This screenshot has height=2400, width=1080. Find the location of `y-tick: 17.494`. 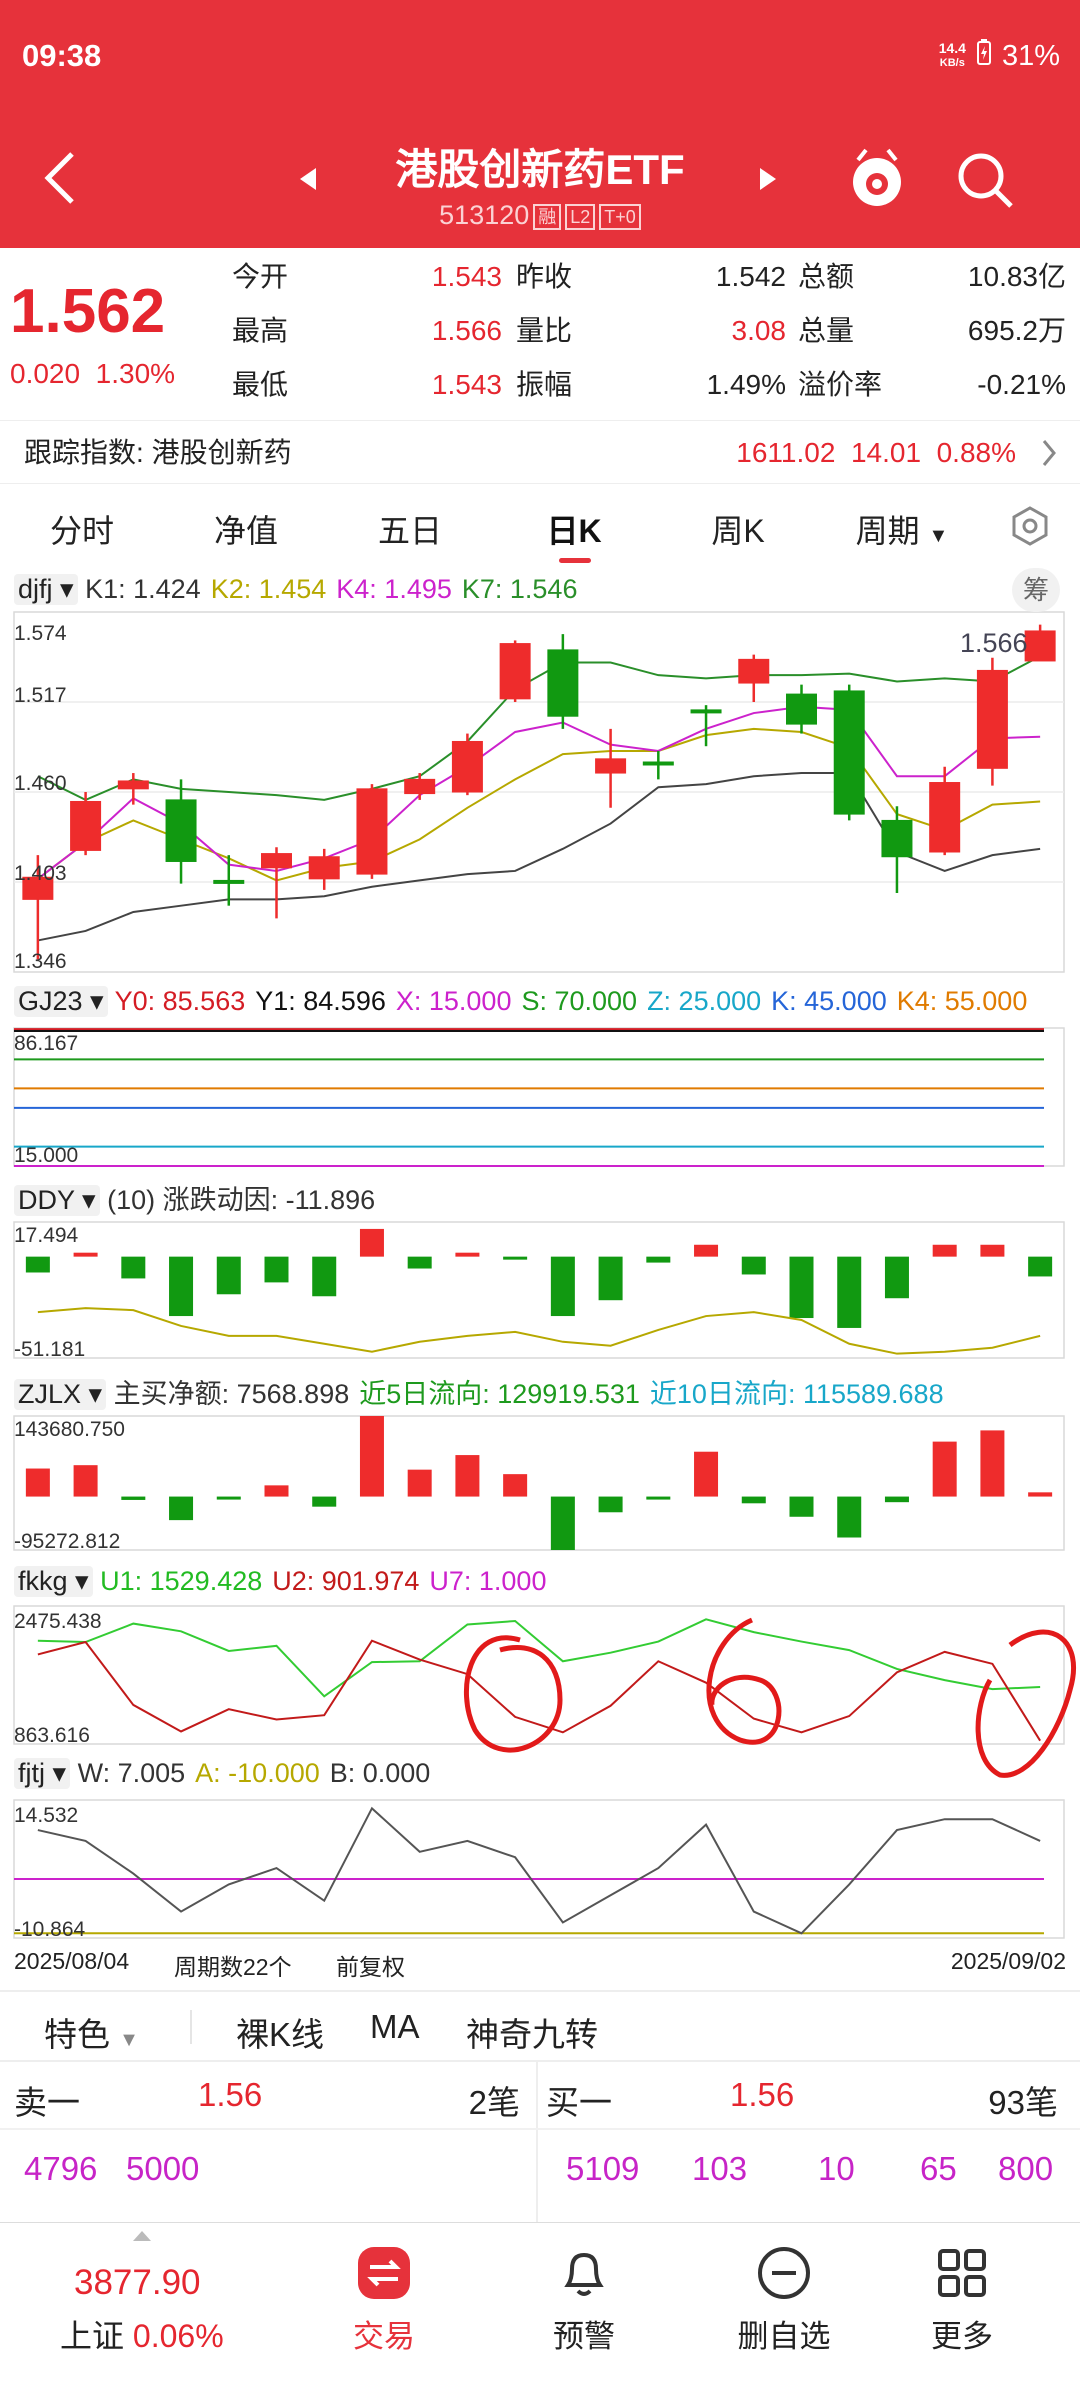

y-tick: 17.494 is located at coordinates (46, 1235).